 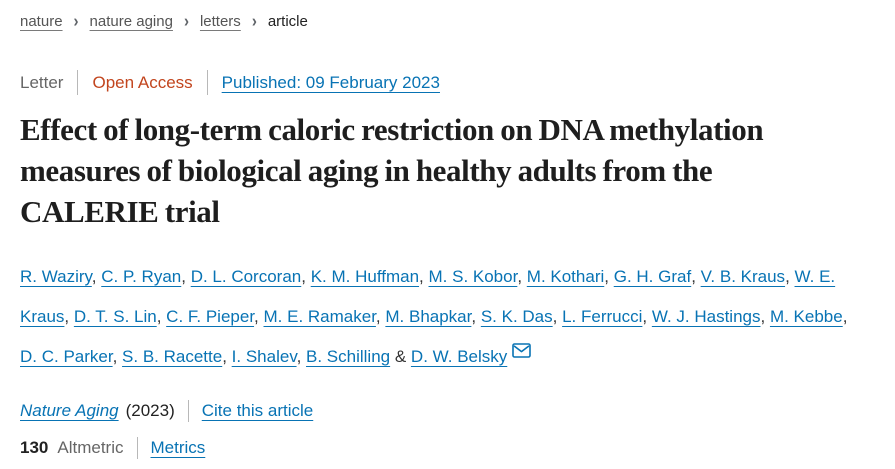 What do you see at coordinates (516, 316) in the screenshot?
I see `author-link: S. K. Das` at bounding box center [516, 316].